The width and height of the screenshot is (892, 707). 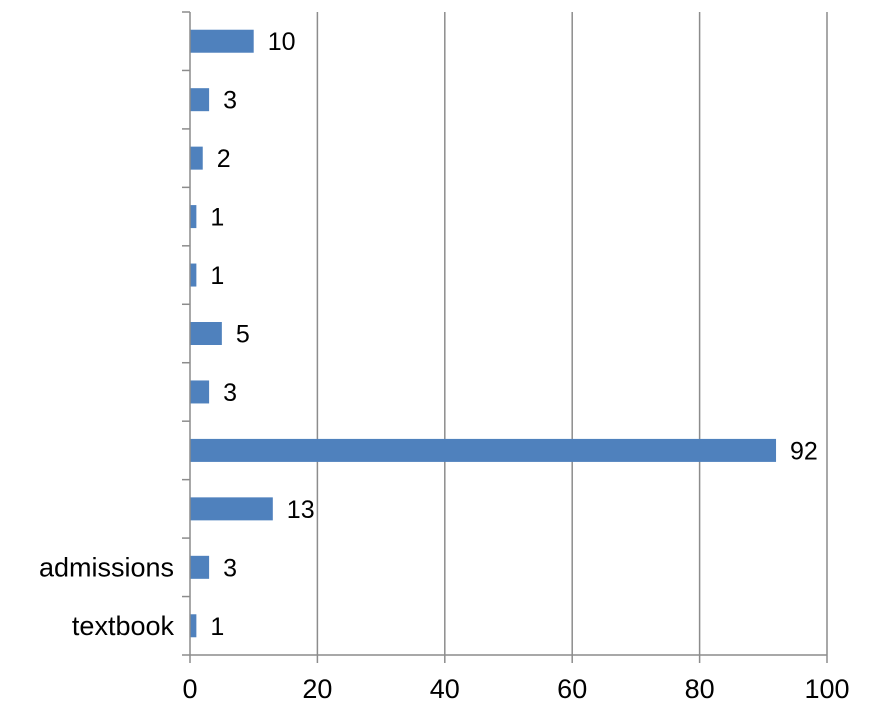 I want to click on data-label: 5, so click(x=243, y=335).